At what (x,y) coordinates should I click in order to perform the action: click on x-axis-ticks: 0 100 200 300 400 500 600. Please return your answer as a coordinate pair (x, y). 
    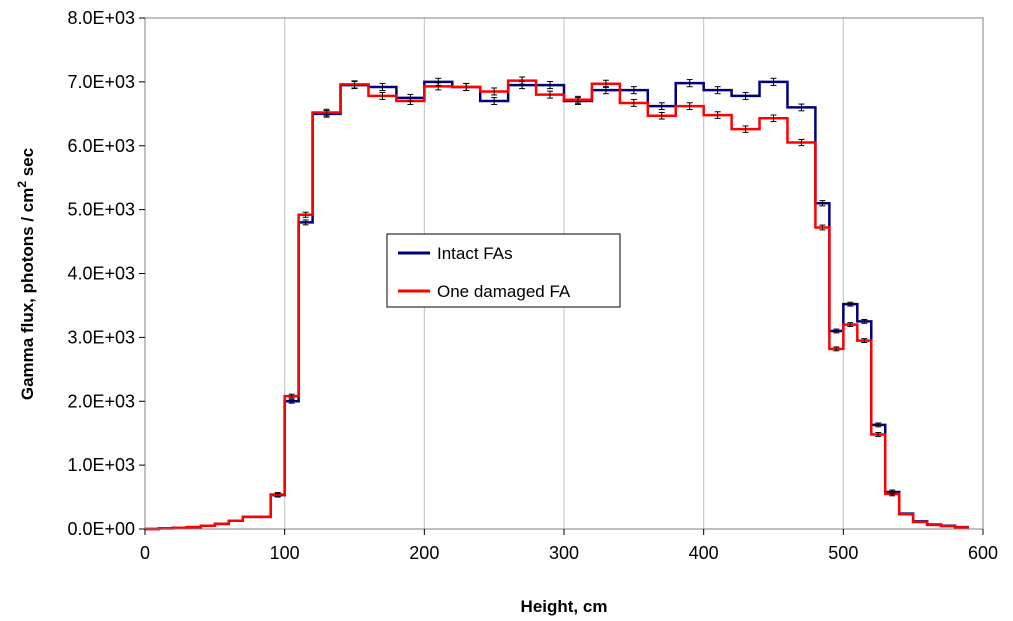
    Looking at the image, I should click on (569, 546).